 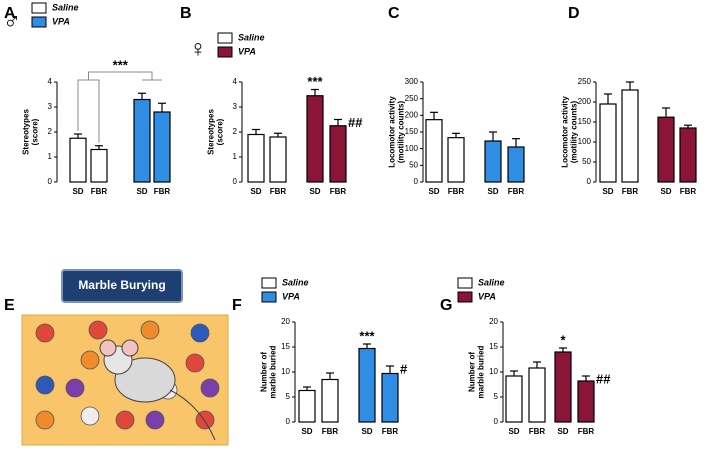 What do you see at coordinates (603, 378) in the screenshot?
I see `significance: ##` at bounding box center [603, 378].